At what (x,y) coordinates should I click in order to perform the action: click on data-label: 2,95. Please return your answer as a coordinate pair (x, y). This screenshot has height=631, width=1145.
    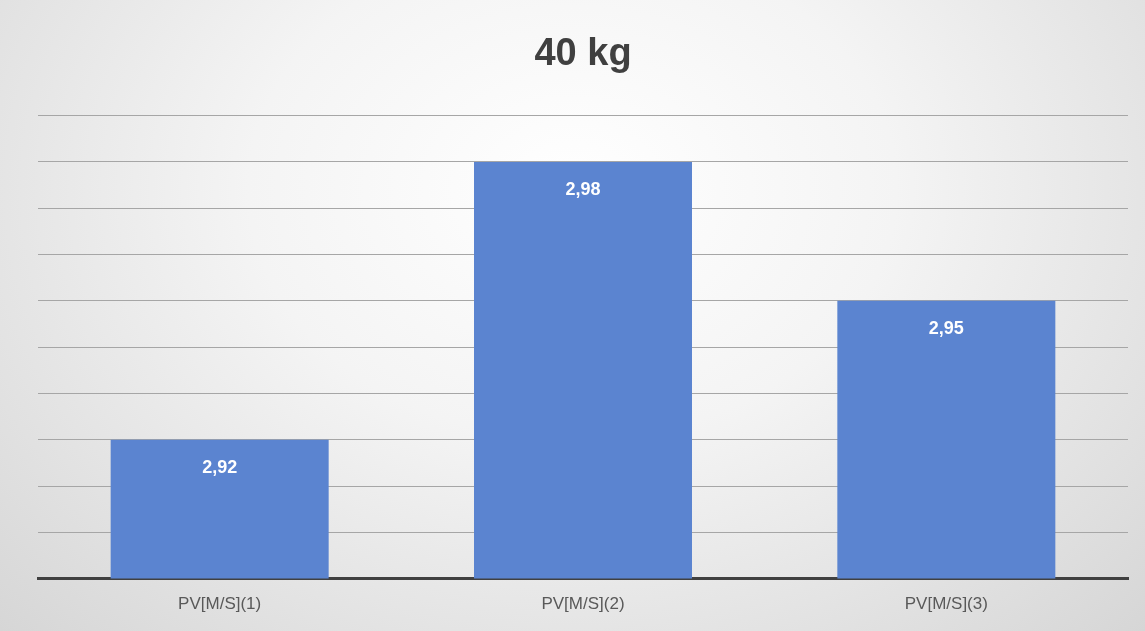
    Looking at the image, I should click on (946, 327).